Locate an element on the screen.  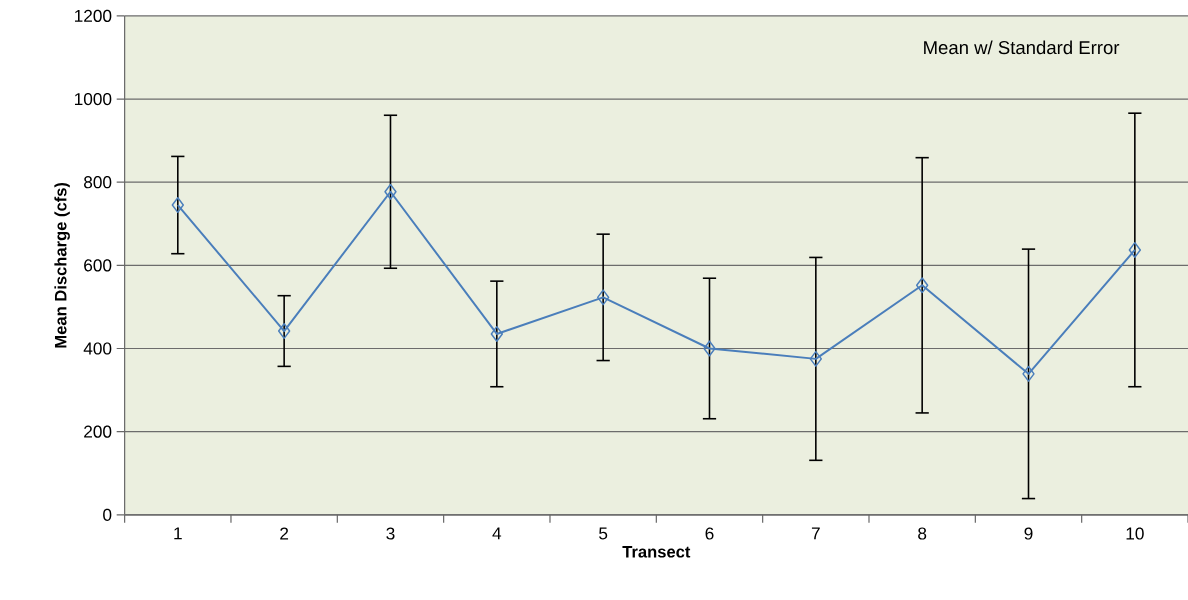
x-tick-label: 9 is located at coordinates (1028, 533).